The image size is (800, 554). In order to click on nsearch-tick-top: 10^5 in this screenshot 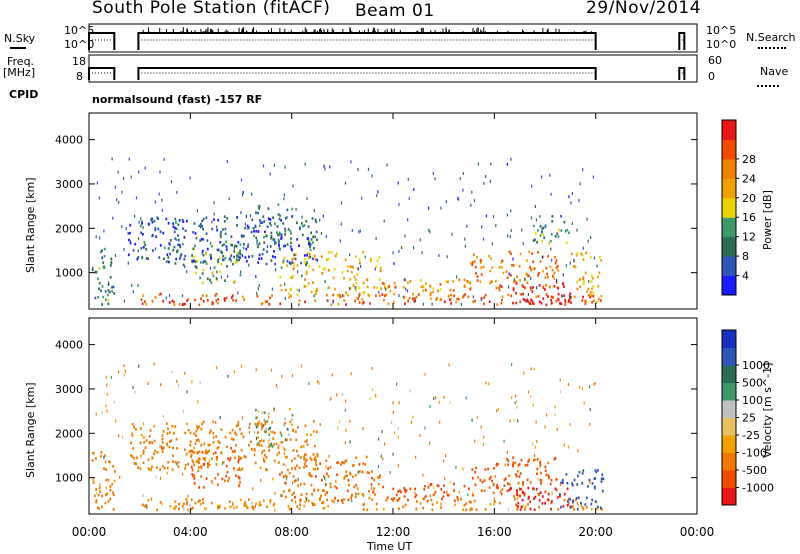, I will do `click(721, 30)`.